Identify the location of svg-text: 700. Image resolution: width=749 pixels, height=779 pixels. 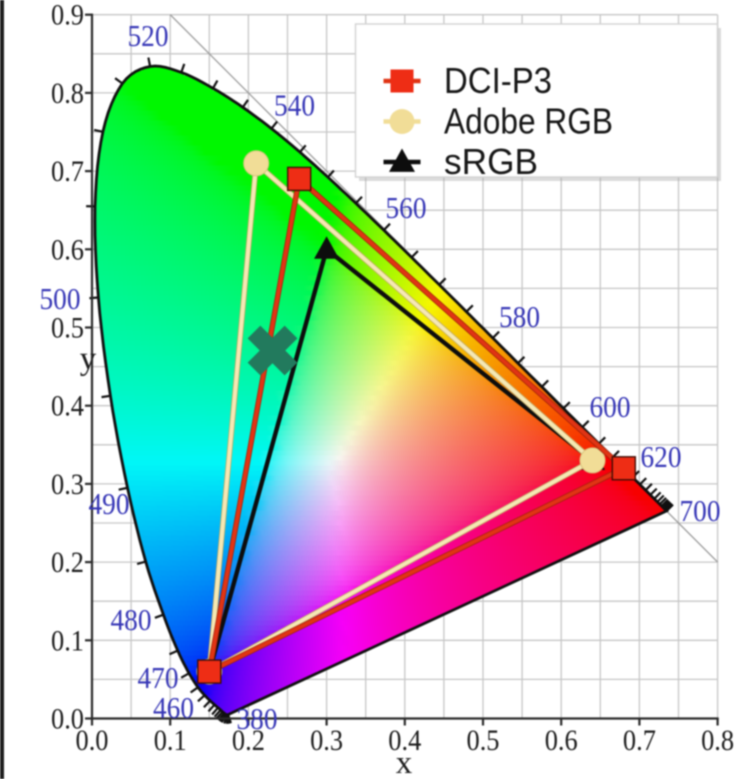
(700, 510).